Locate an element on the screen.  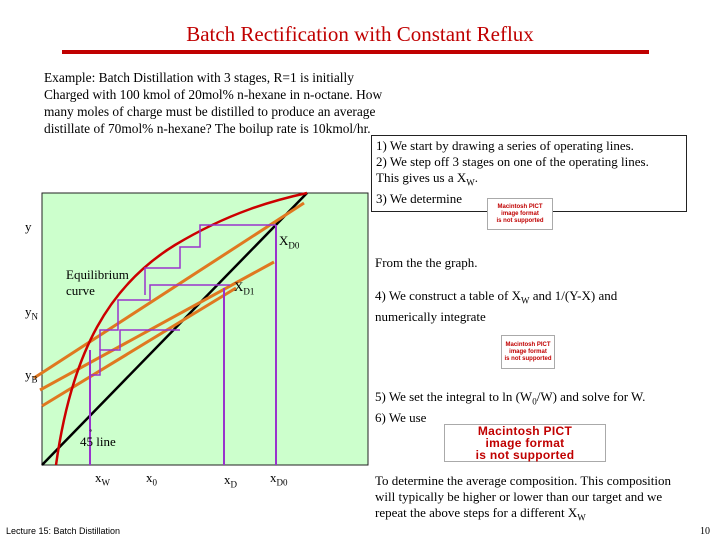
xD1-label: XD1 is located at coordinates (244, 288).